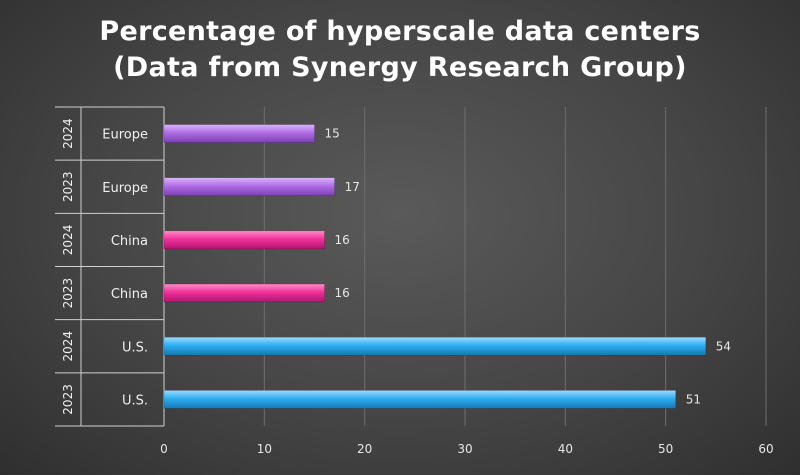 This screenshot has width=800, height=475. What do you see at coordinates (765, 449) in the screenshot?
I see `x-tick-label: 60` at bounding box center [765, 449].